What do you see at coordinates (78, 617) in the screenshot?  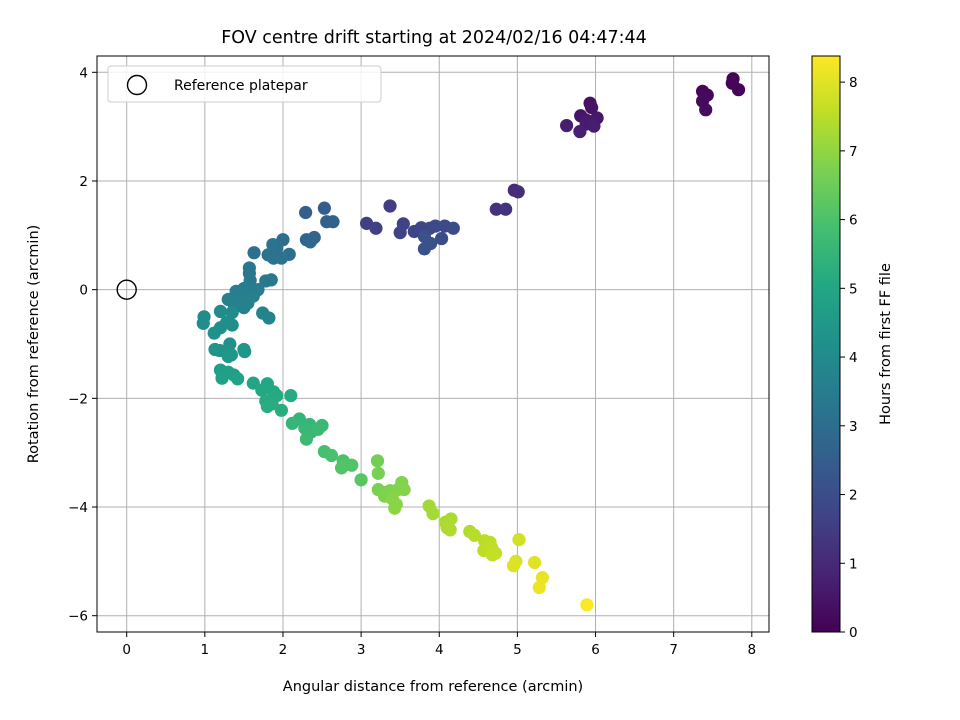 I see `y-tick-label: −6` at bounding box center [78, 617].